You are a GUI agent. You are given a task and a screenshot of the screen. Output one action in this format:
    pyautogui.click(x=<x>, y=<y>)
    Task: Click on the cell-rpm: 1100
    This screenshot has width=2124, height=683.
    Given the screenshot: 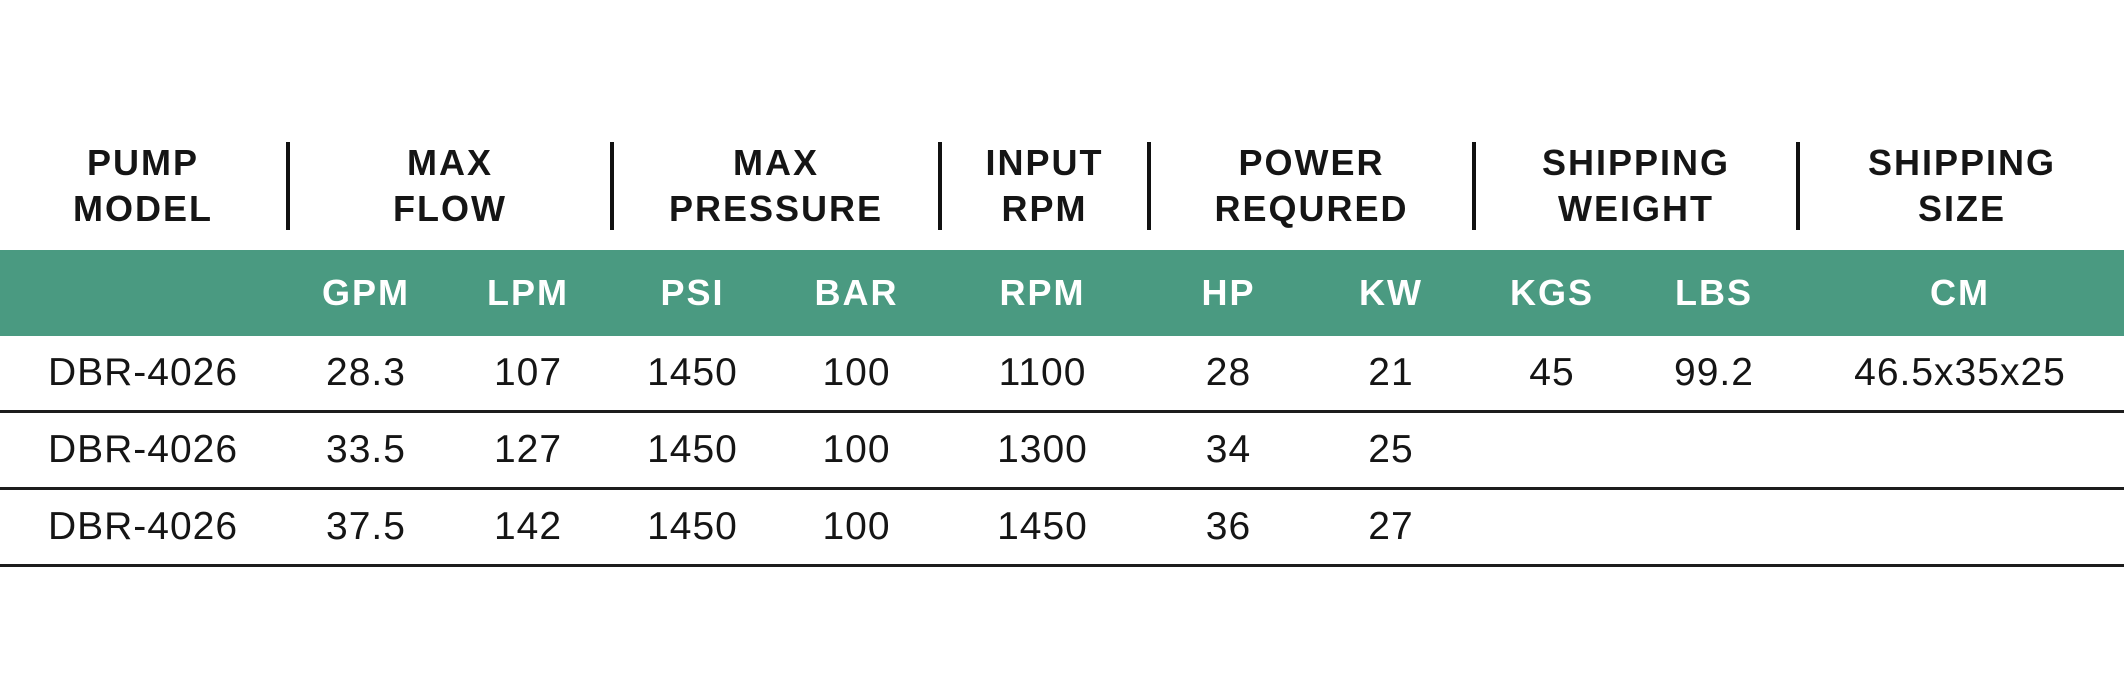 What is the action you would take?
    pyautogui.click(x=1042, y=372)
    